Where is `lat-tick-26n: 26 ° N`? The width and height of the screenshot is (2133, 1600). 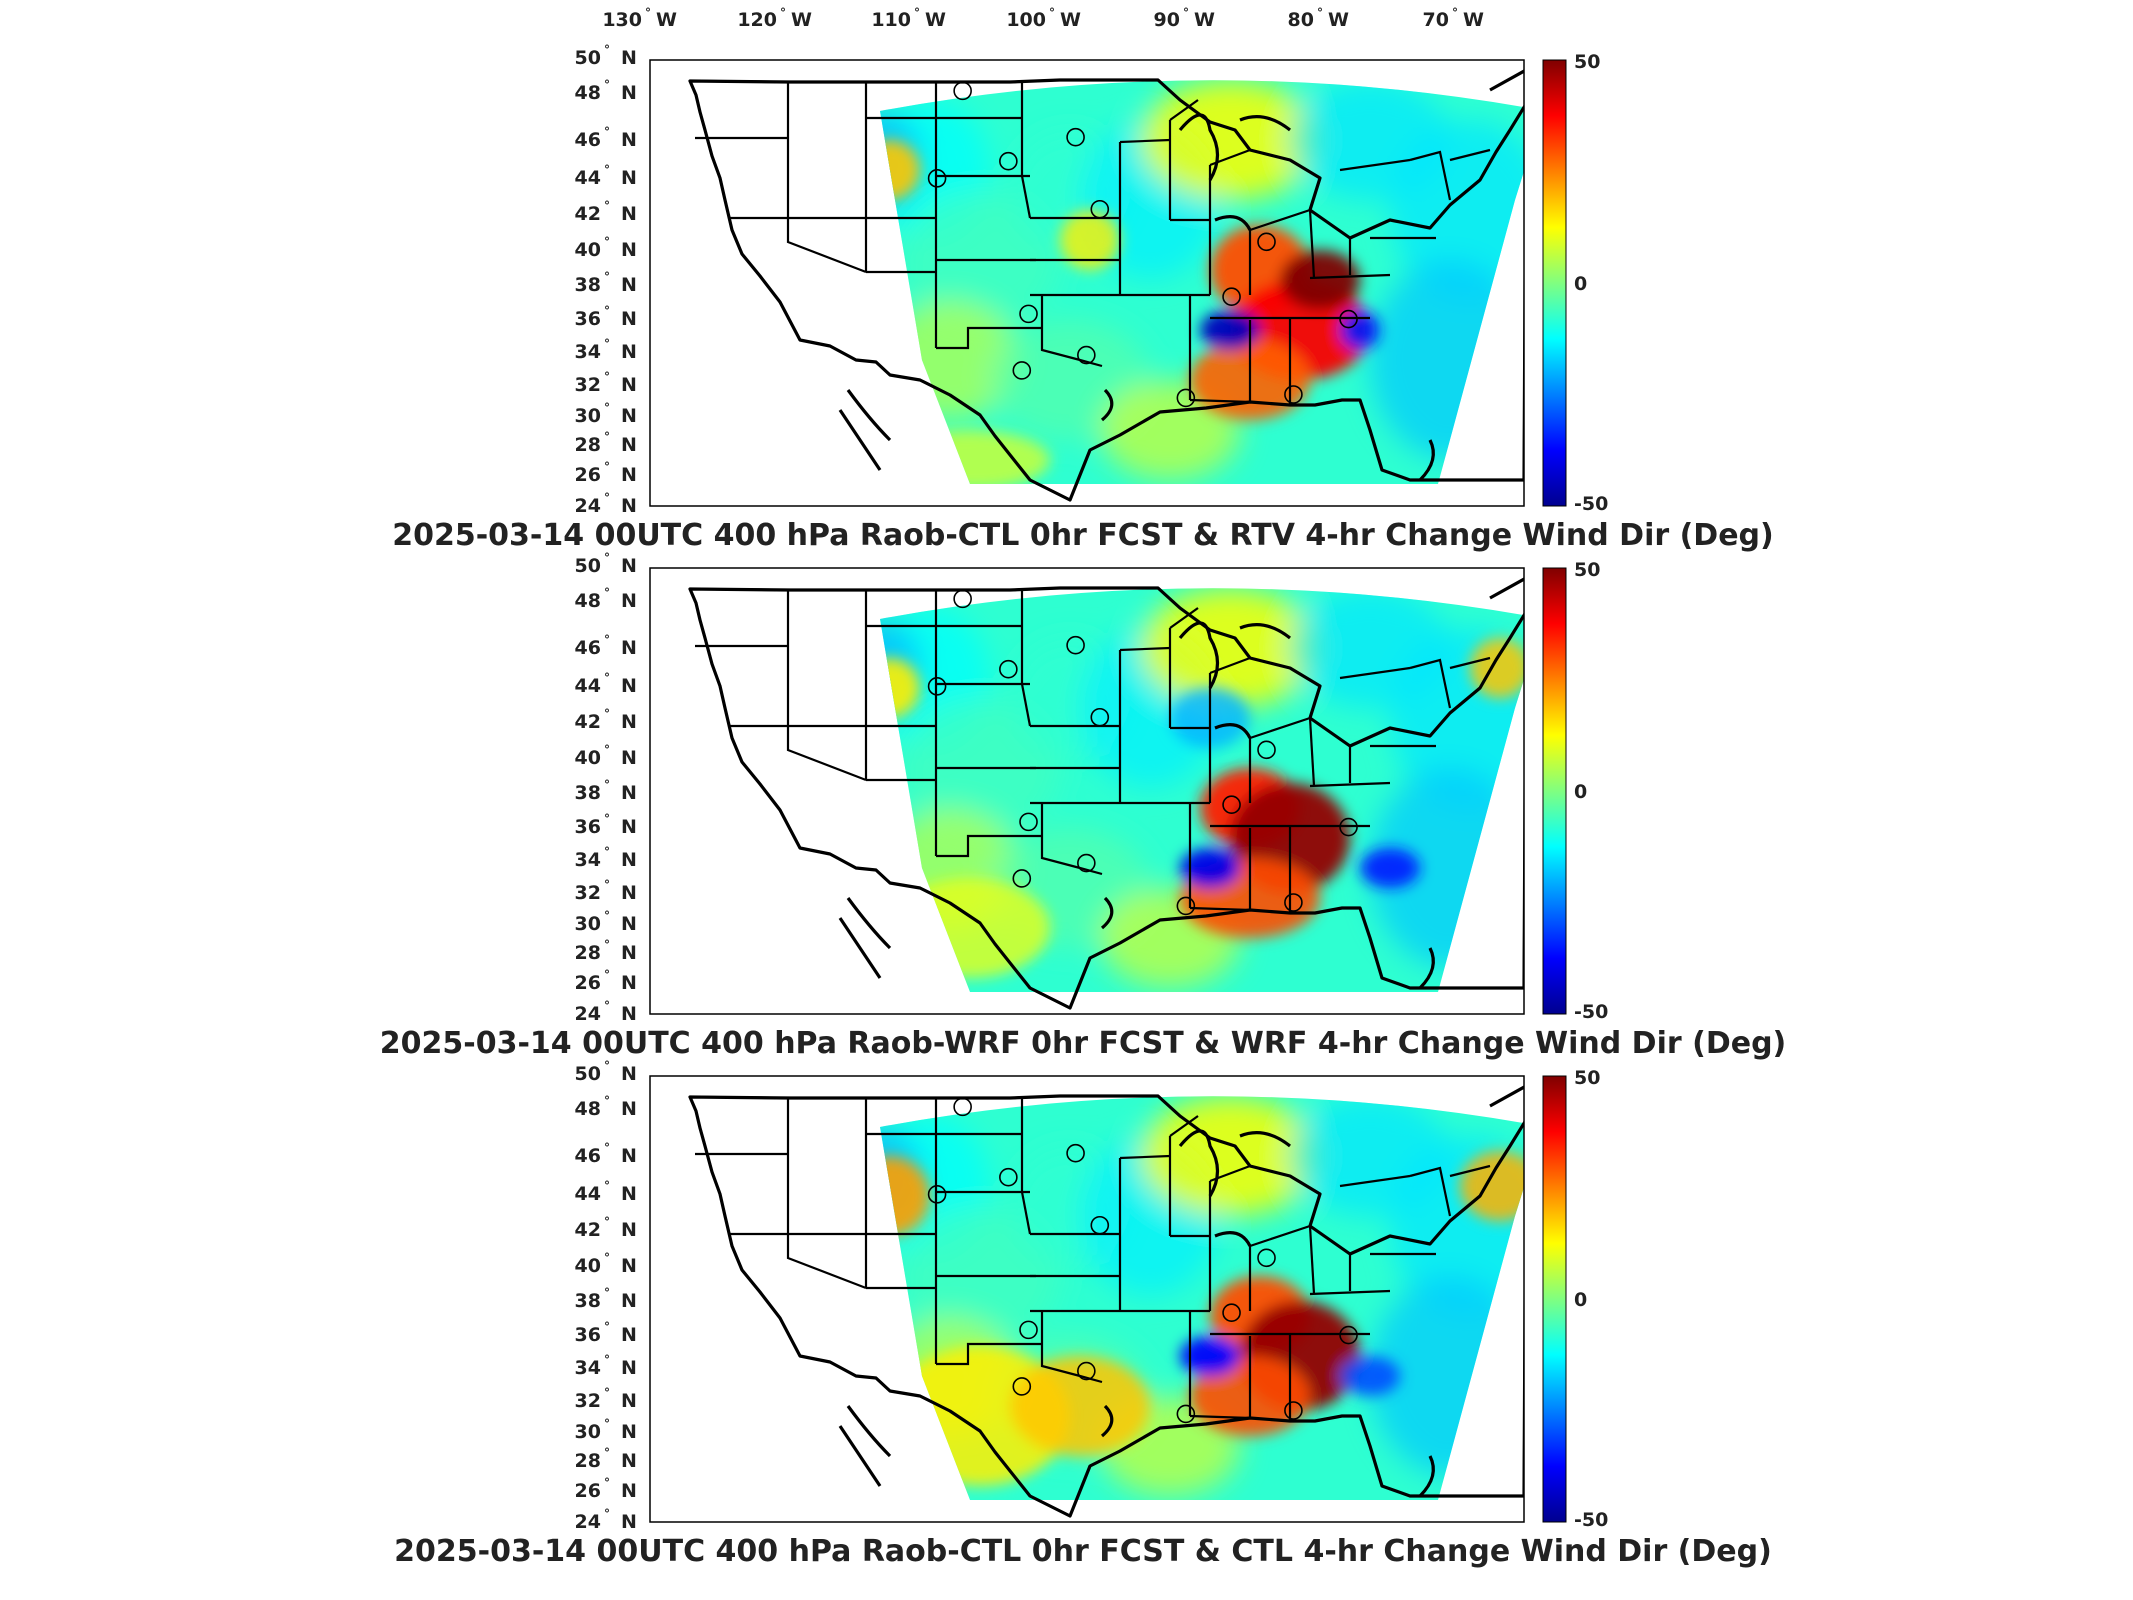
lat-tick-26n: 26 ° N is located at coordinates (606, 473).